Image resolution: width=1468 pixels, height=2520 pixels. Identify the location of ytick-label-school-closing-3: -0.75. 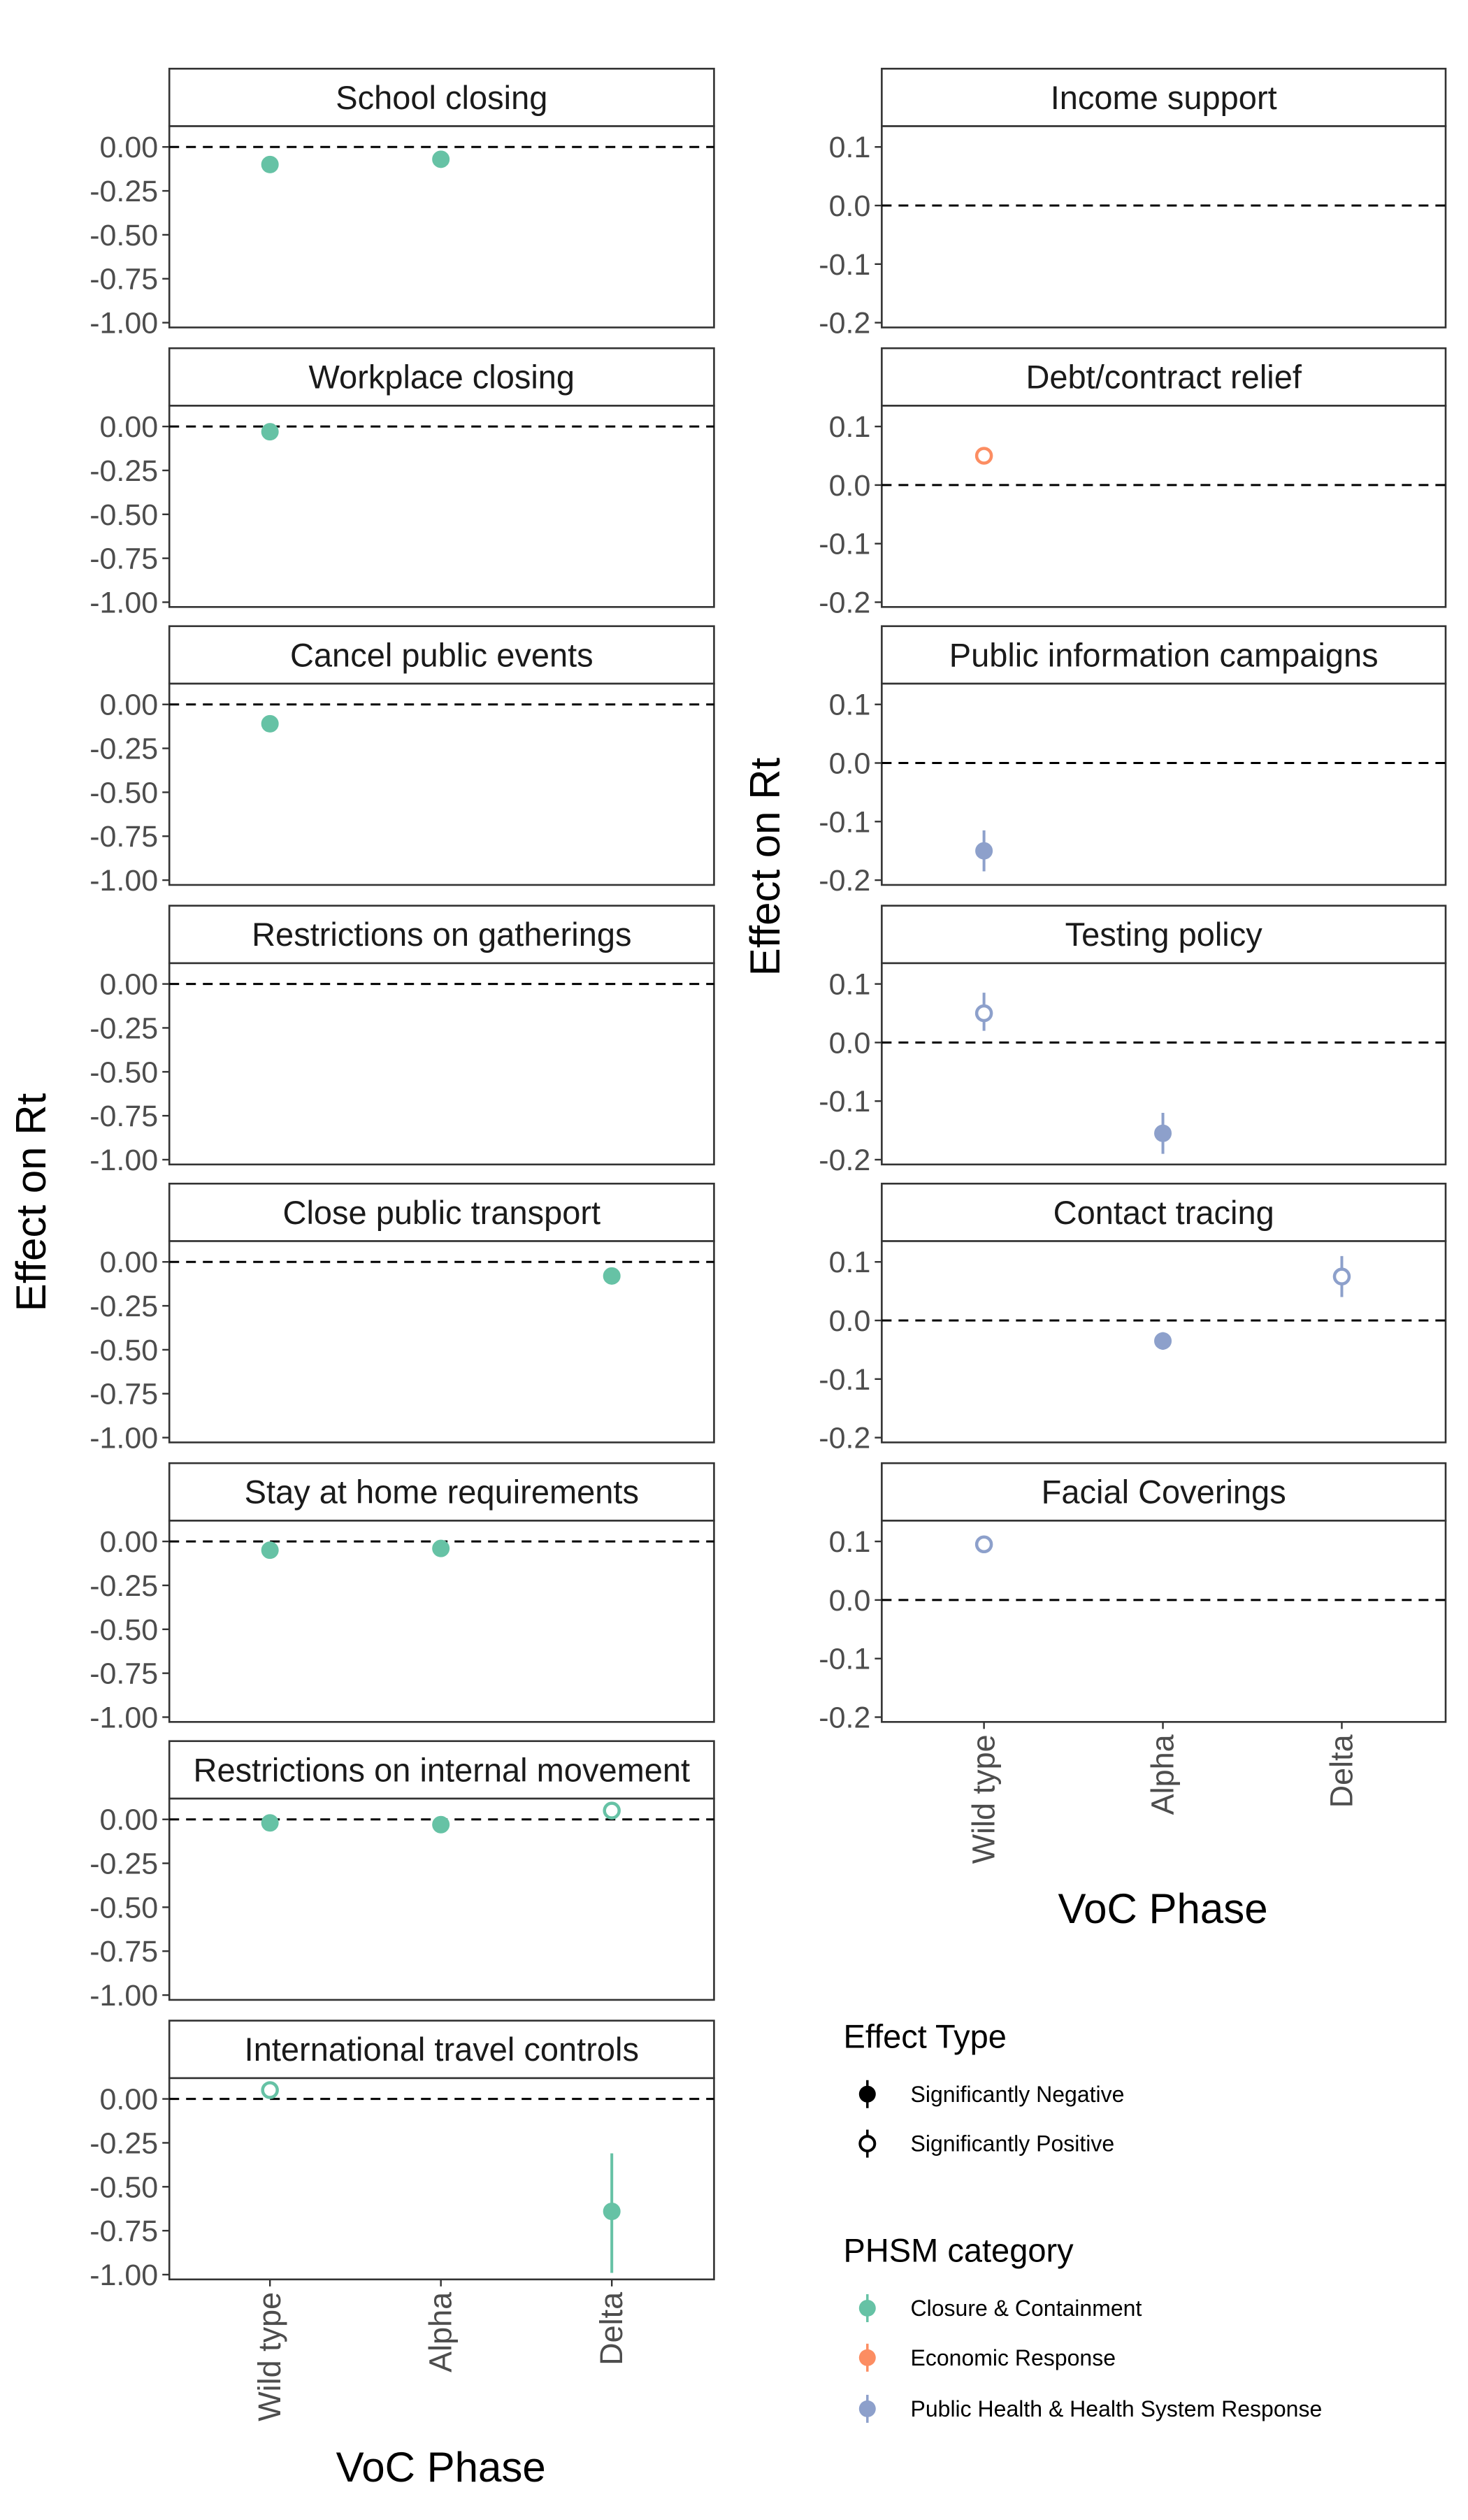
(123, 279).